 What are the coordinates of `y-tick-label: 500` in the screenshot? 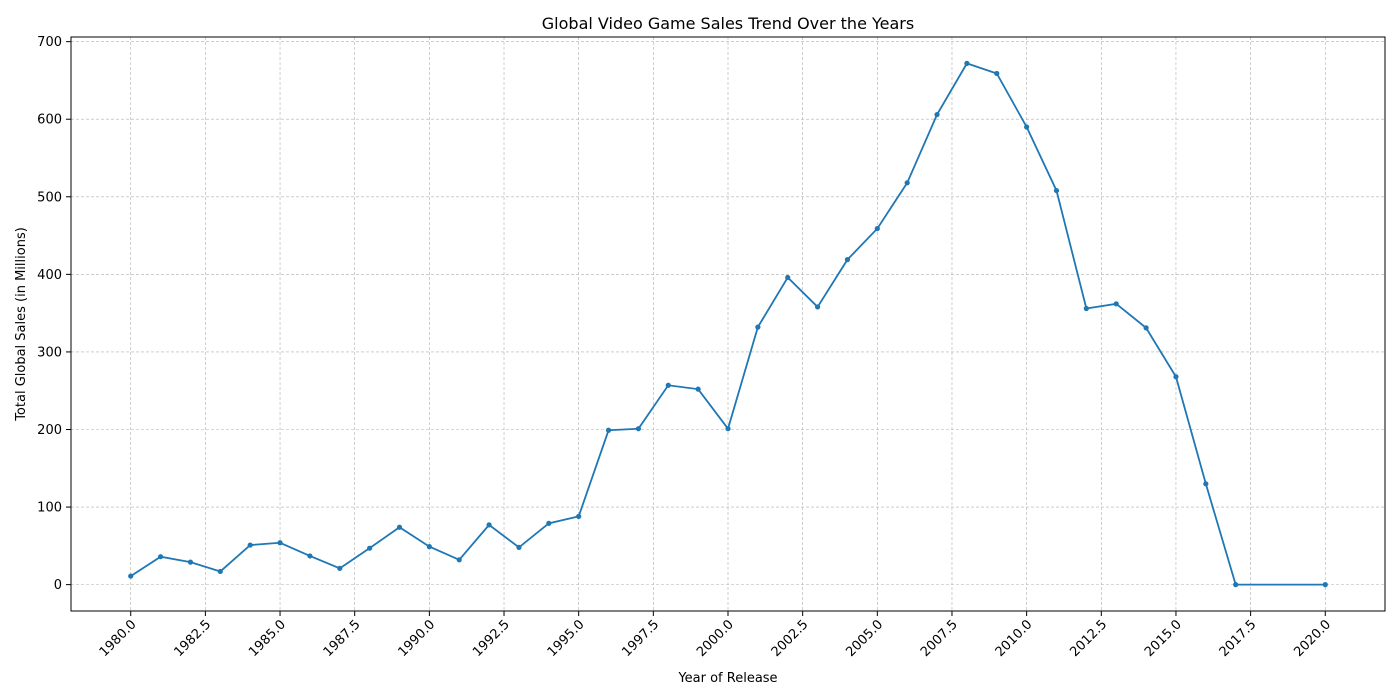 It's located at (49, 197).